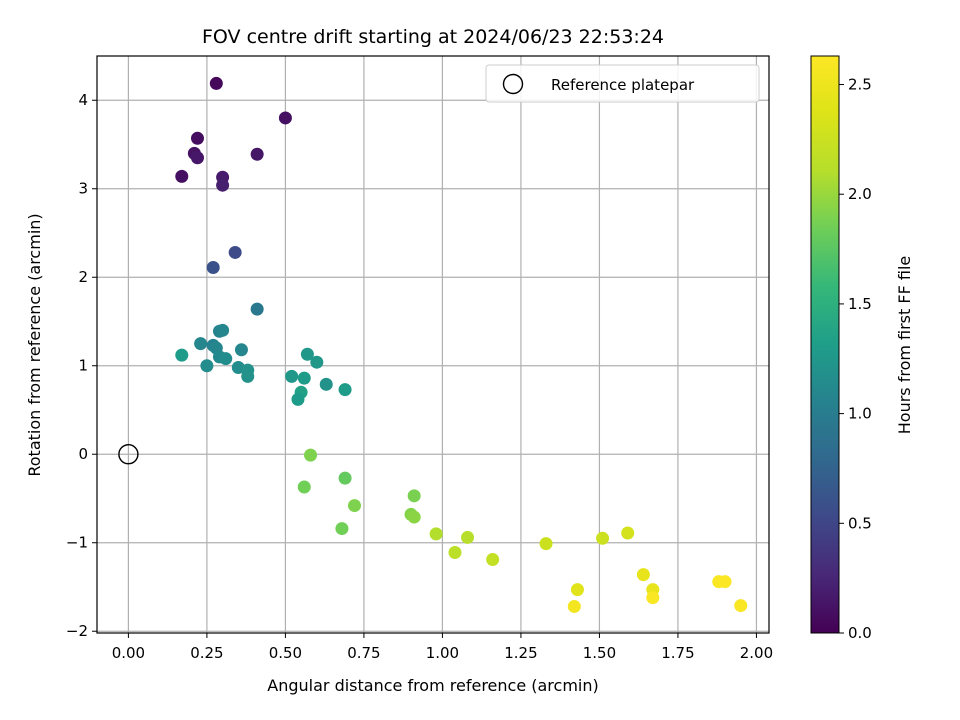 The image size is (960, 720). I want to click on reference-marker-layer, so click(128, 454).